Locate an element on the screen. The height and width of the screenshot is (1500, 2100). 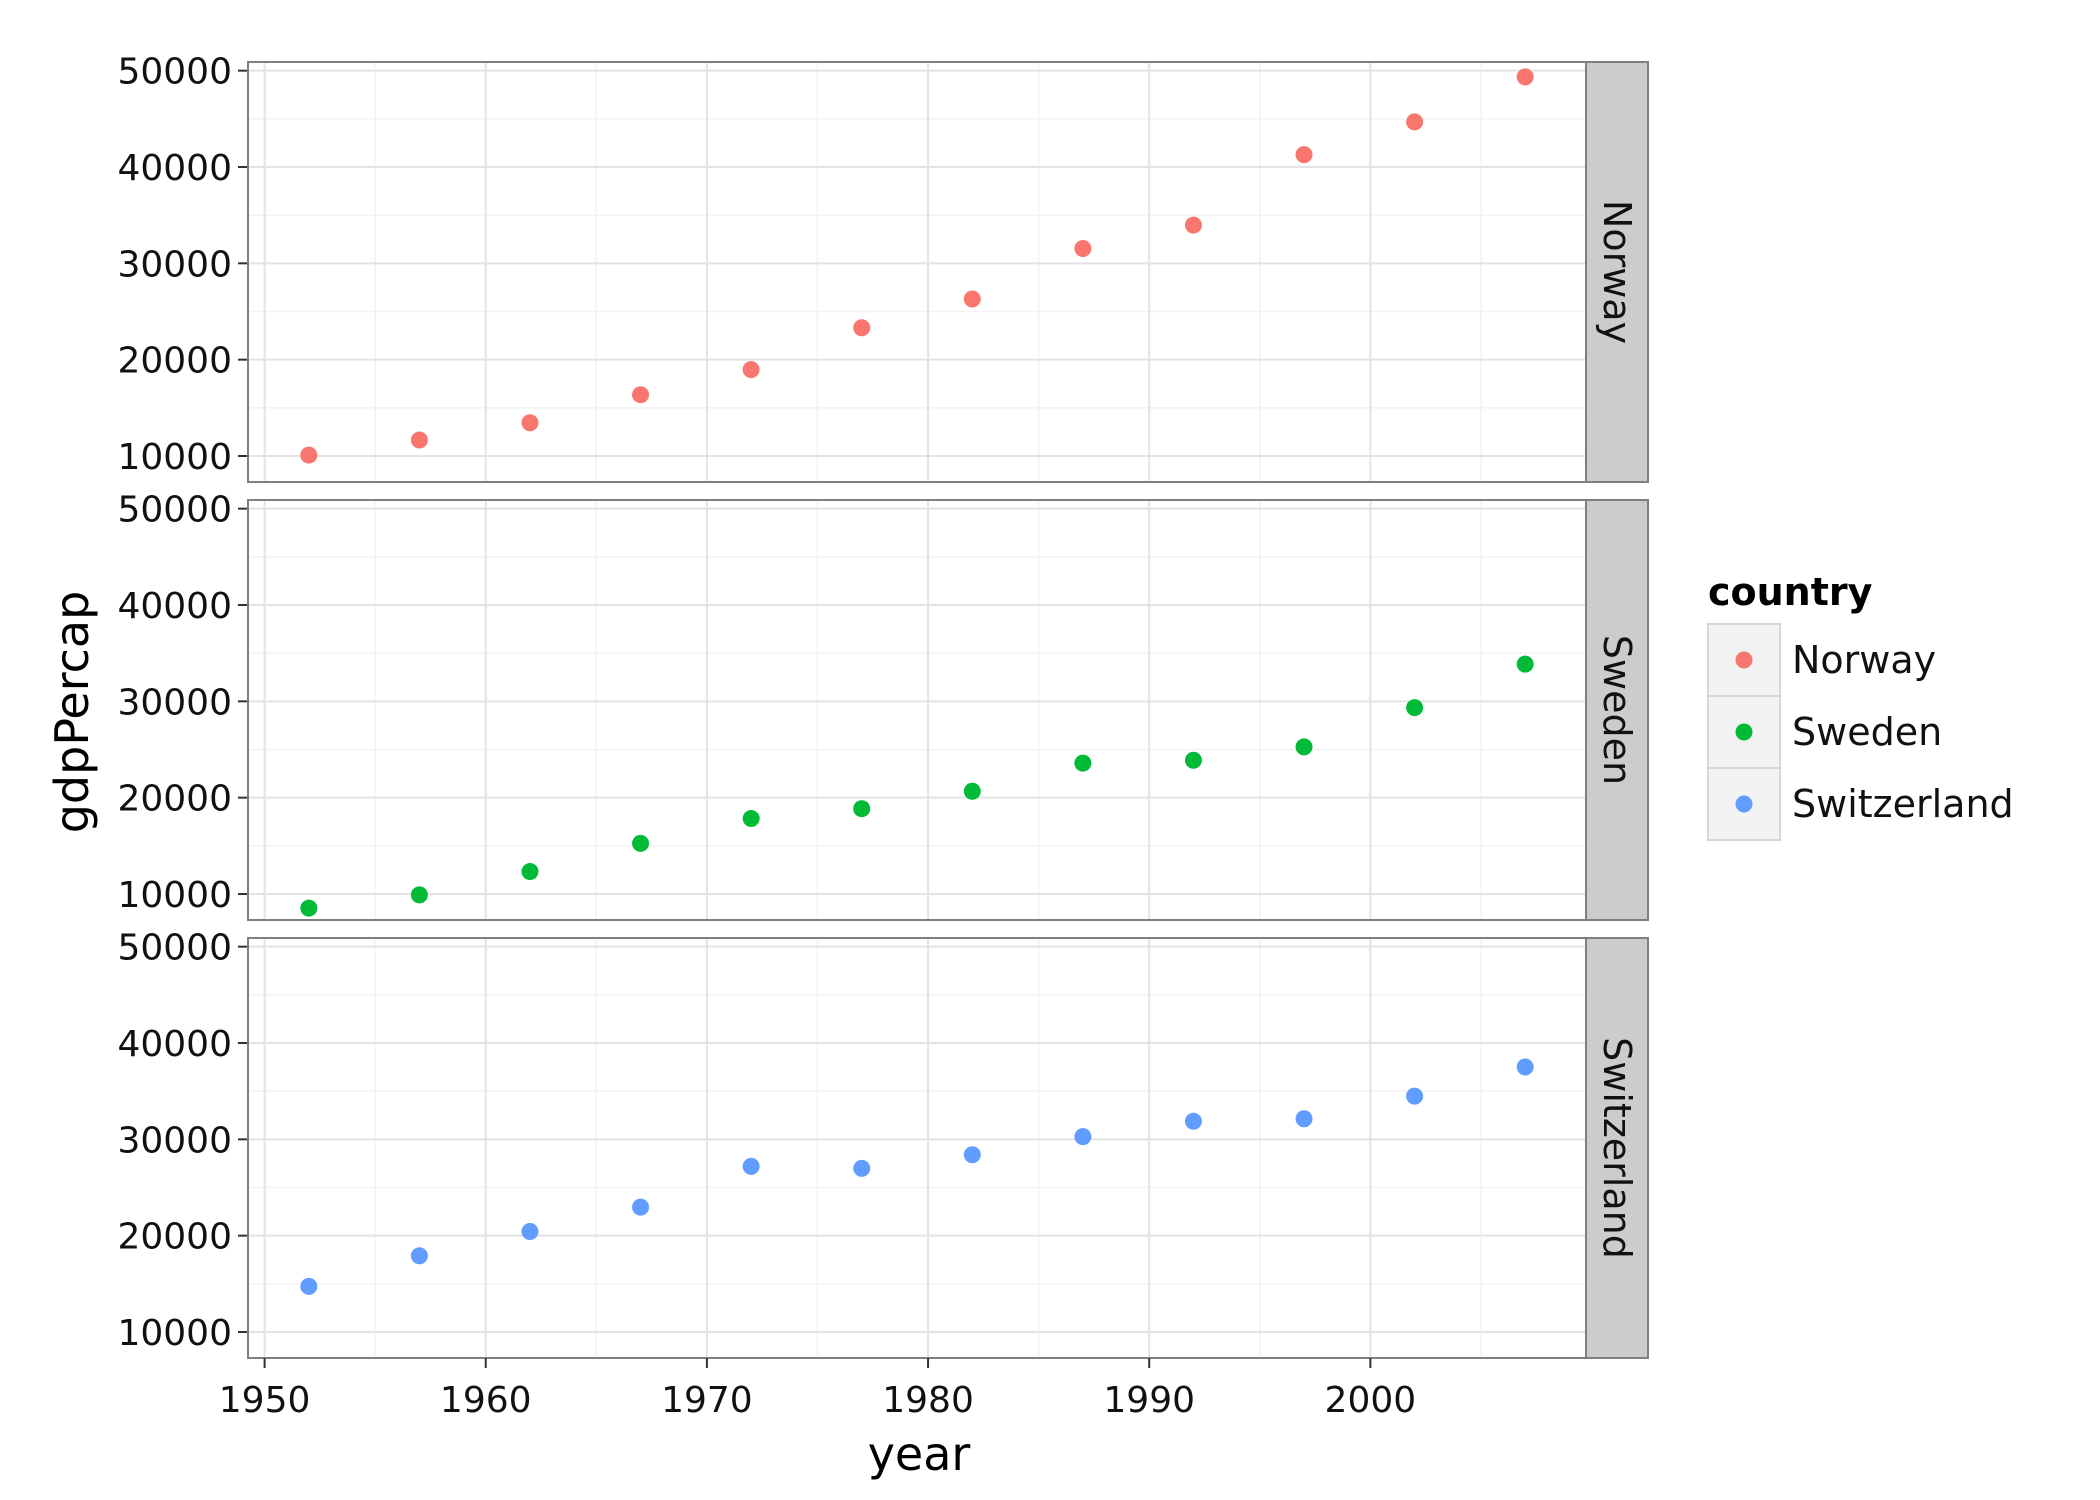
x-axis: 1950 1960 1970 1980 1990 2000 is located at coordinates (817, 1389).